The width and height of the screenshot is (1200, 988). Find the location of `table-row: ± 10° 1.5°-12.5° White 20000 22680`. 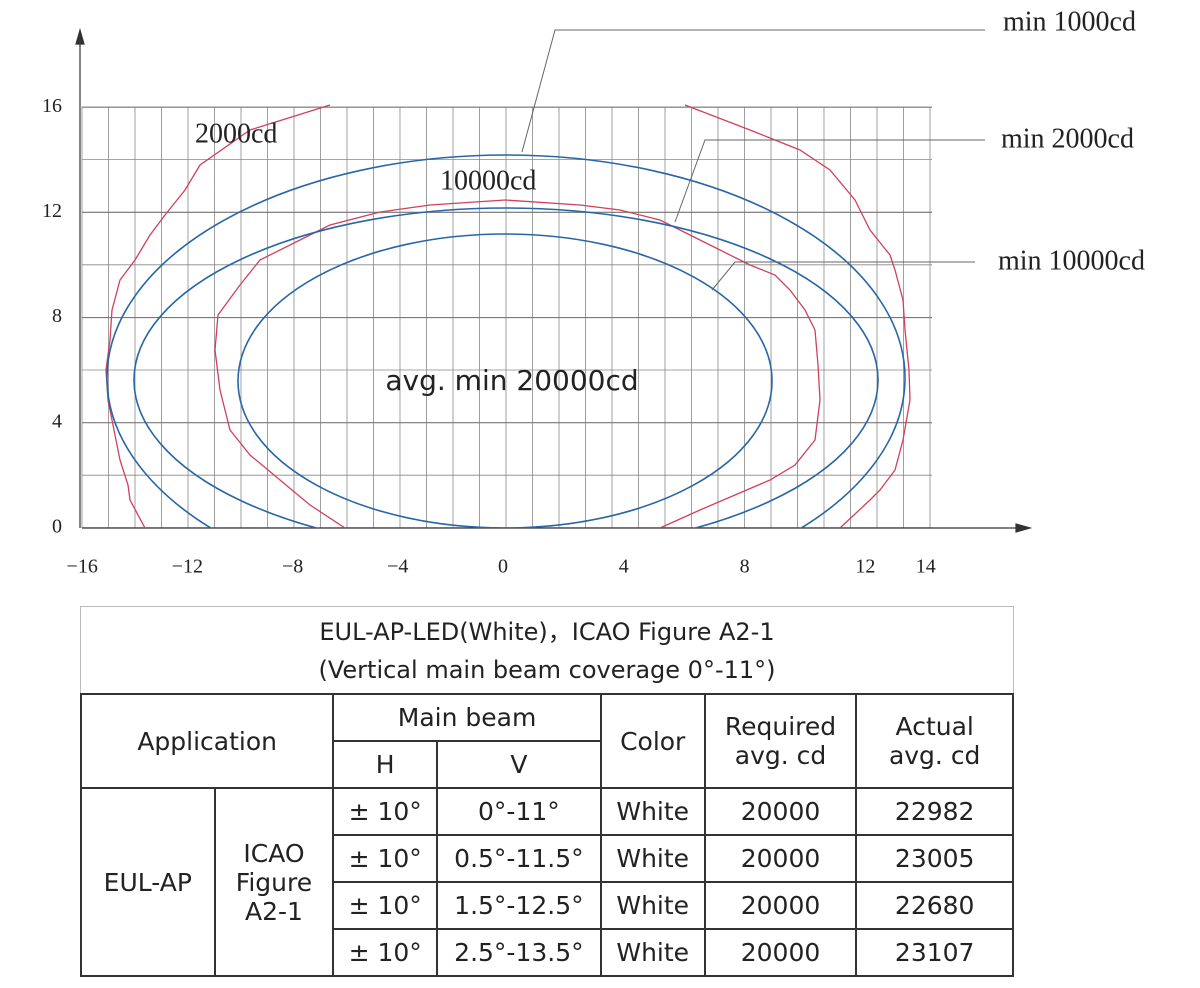

table-row: ± 10° 1.5°-12.5° White 20000 22680 is located at coordinates (547, 905).